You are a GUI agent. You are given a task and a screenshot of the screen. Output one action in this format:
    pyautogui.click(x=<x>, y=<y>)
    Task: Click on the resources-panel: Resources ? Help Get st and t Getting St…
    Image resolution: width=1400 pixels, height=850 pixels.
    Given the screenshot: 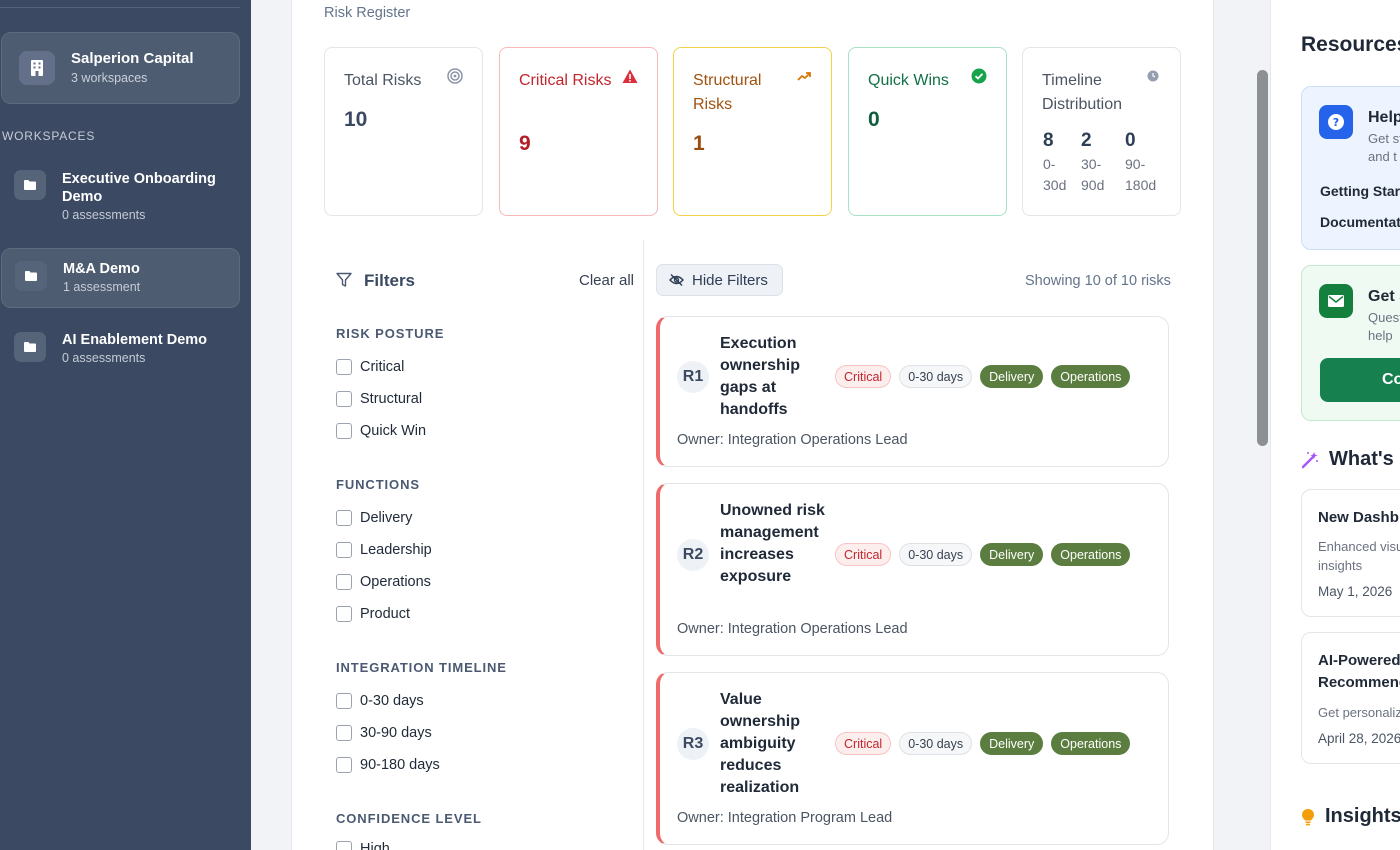 What is the action you would take?
    pyautogui.click(x=1335, y=425)
    